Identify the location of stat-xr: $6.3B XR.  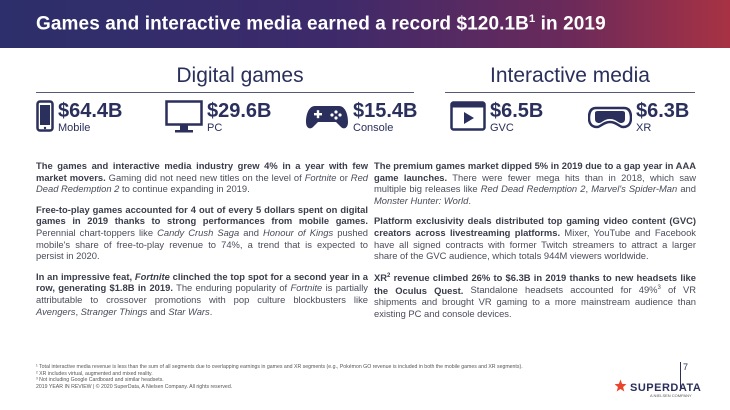
(638, 118).